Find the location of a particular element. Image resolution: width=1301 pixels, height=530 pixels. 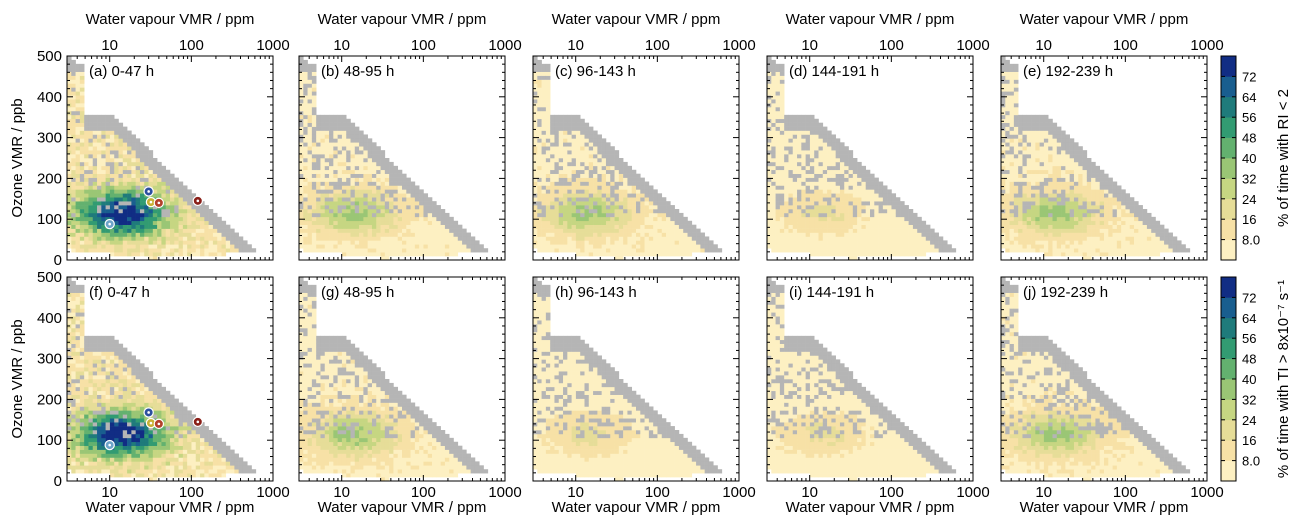

panel-label: (b) 48-95 h is located at coordinates (357, 71).